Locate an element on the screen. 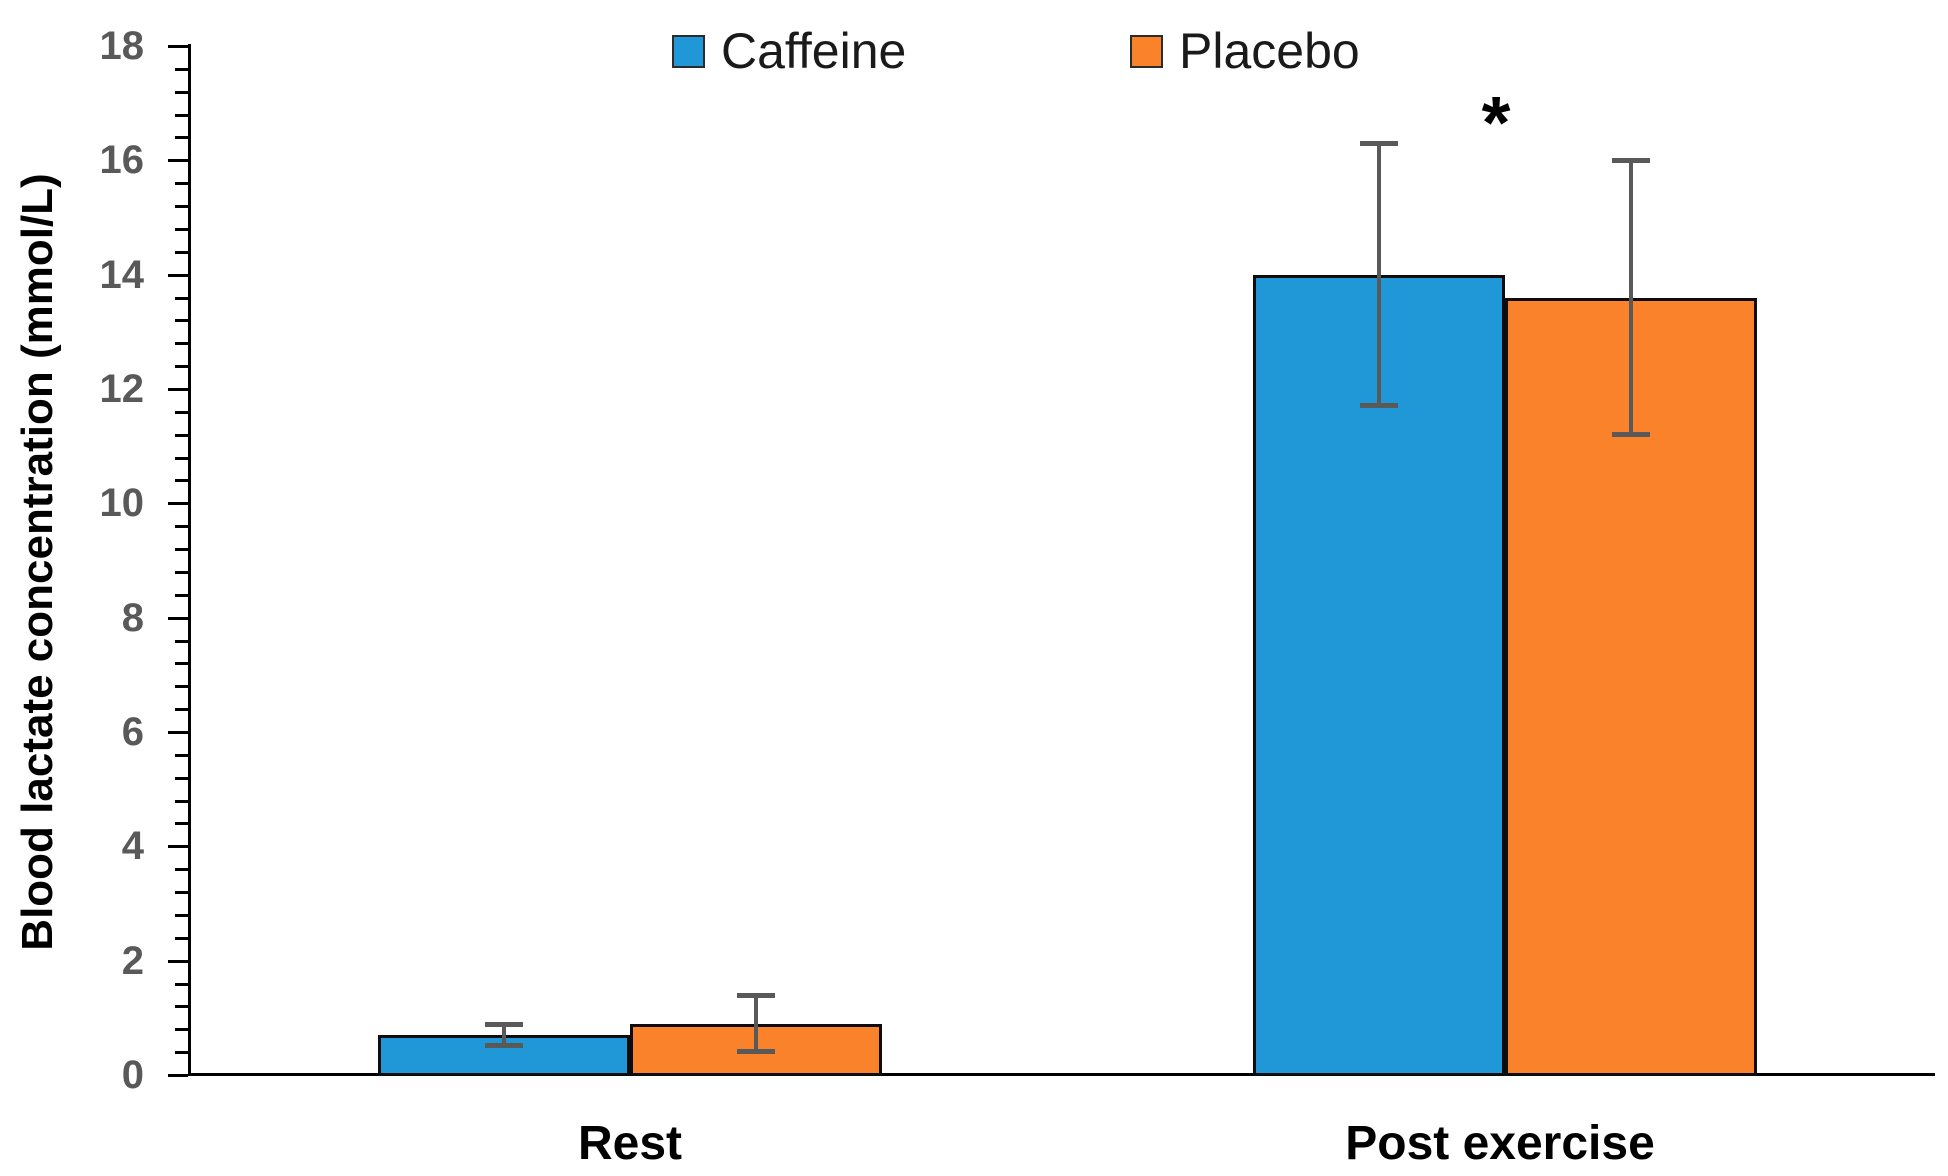  category-label-post-exercise: Post exercise is located at coordinates (1500, 1143).